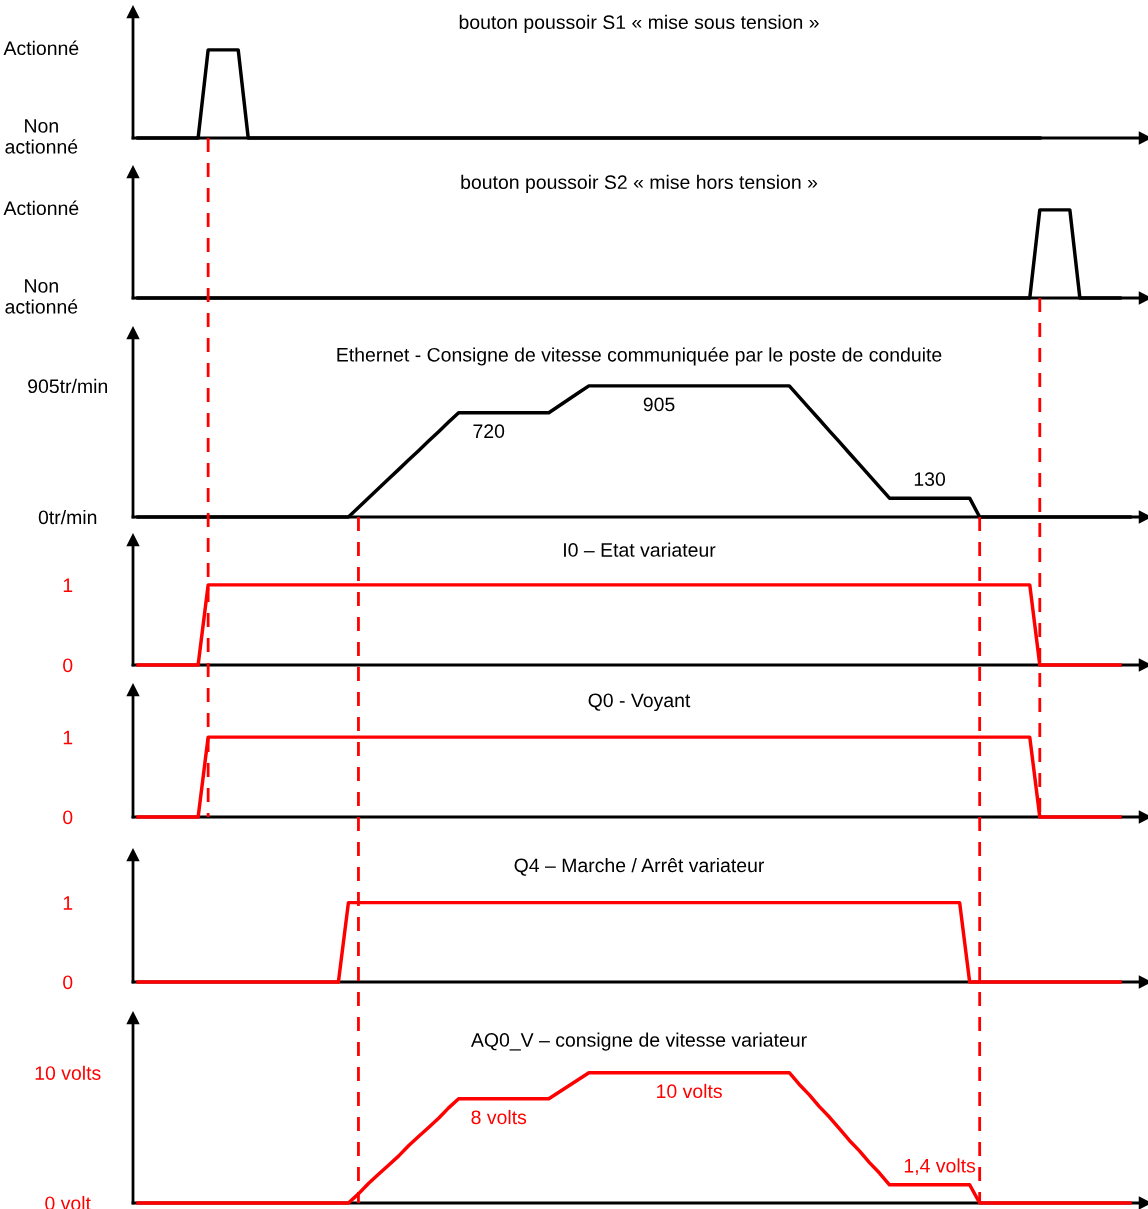 The width and height of the screenshot is (1148, 1209). Describe the element at coordinates (659, 404) in the screenshot. I see `data-label: 905` at that location.